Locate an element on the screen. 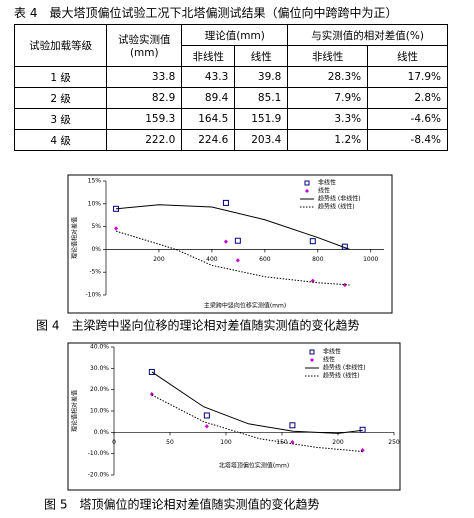 Image resolution: width=474 pixels, height=518 pixels. x-tick-label: 0 is located at coordinates (114, 442).